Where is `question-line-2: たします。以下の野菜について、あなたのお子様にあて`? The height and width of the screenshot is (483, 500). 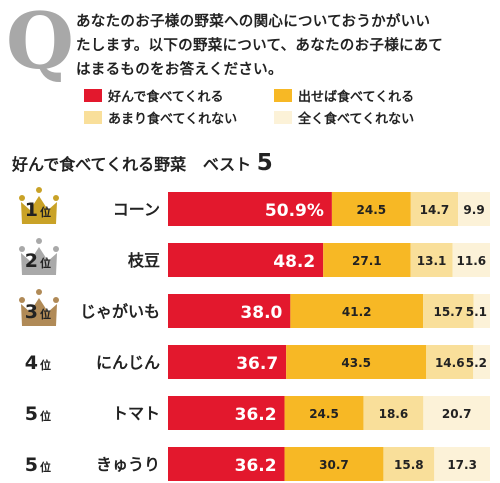
question-line-2: たします。以下の野菜について、あなたのお子様にあて is located at coordinates (260, 46).